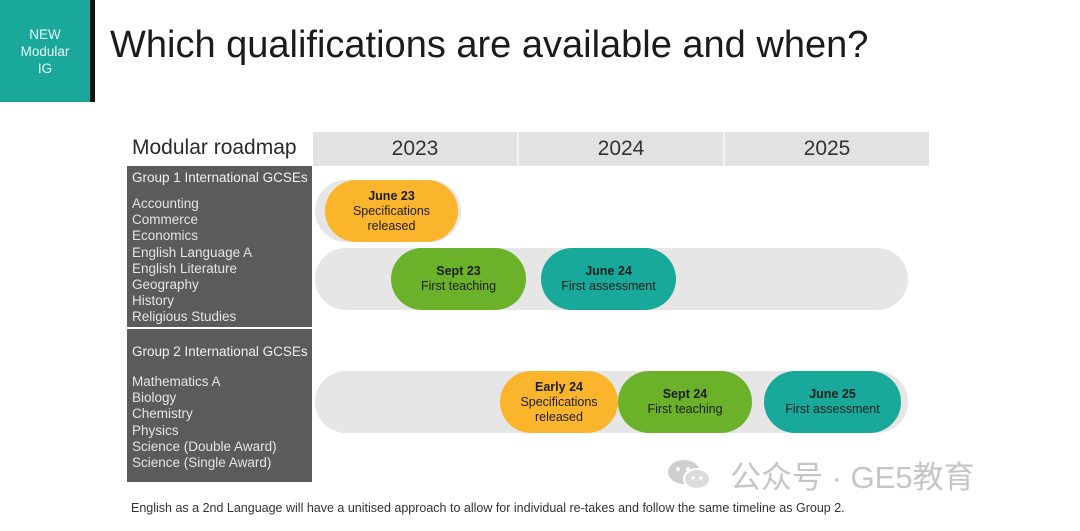 The height and width of the screenshot is (531, 1080). Describe the element at coordinates (155, 430) in the screenshot. I see `subject-item: Physics` at that location.